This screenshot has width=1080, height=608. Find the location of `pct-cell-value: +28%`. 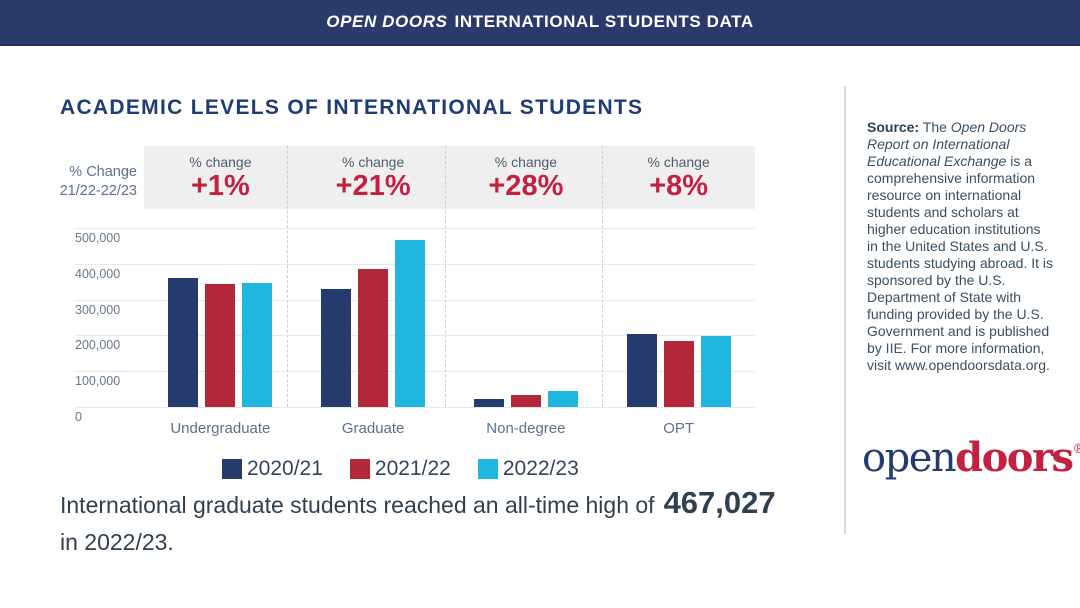

pct-cell-value: +28% is located at coordinates (526, 186).